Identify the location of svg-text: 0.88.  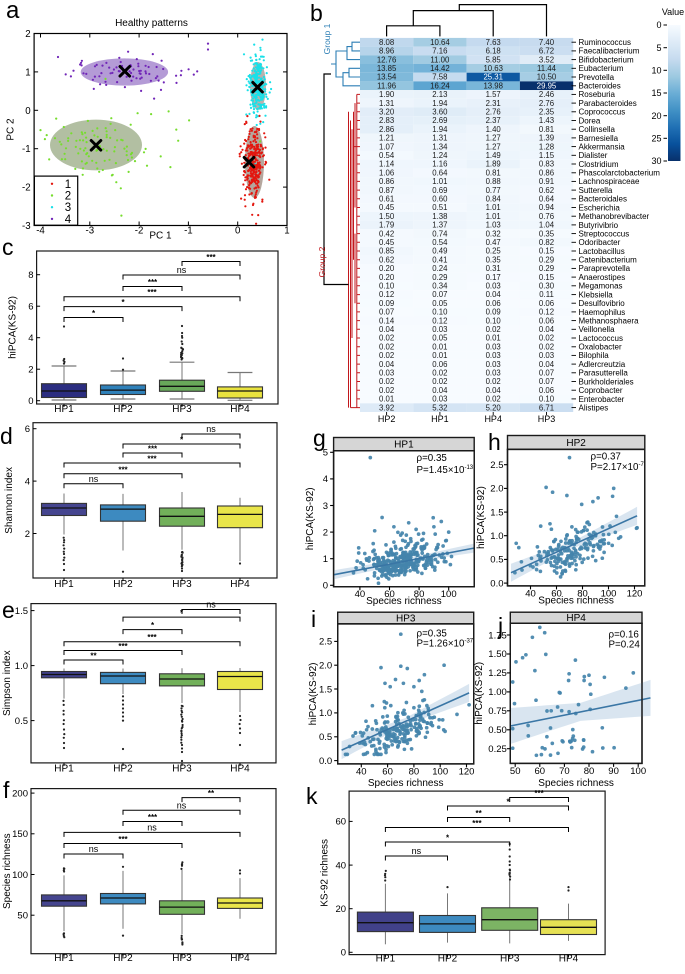
(493, 181).